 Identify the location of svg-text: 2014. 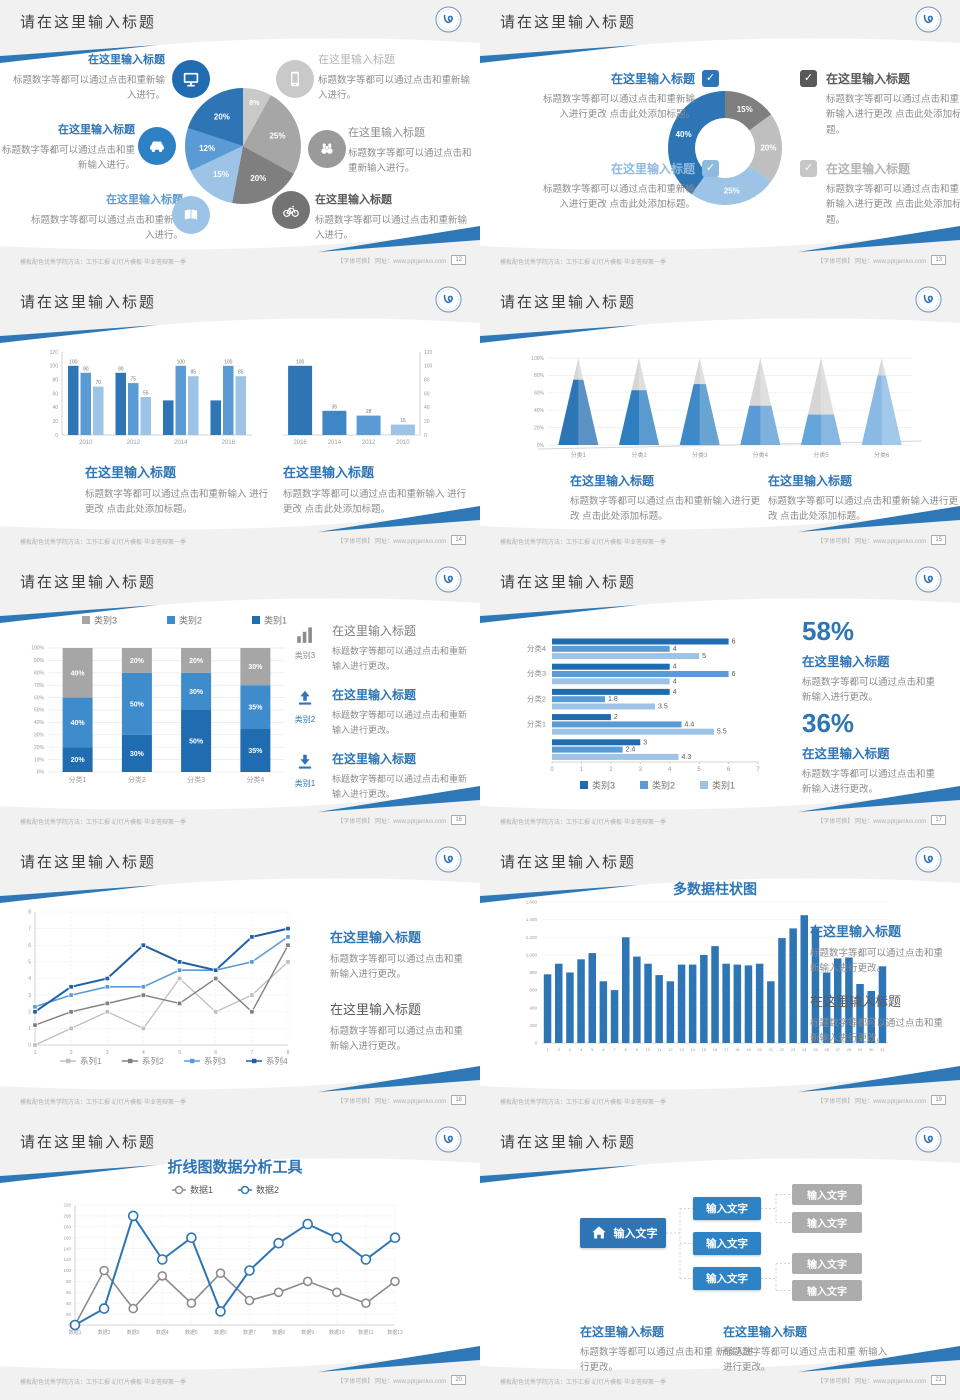
(181, 443).